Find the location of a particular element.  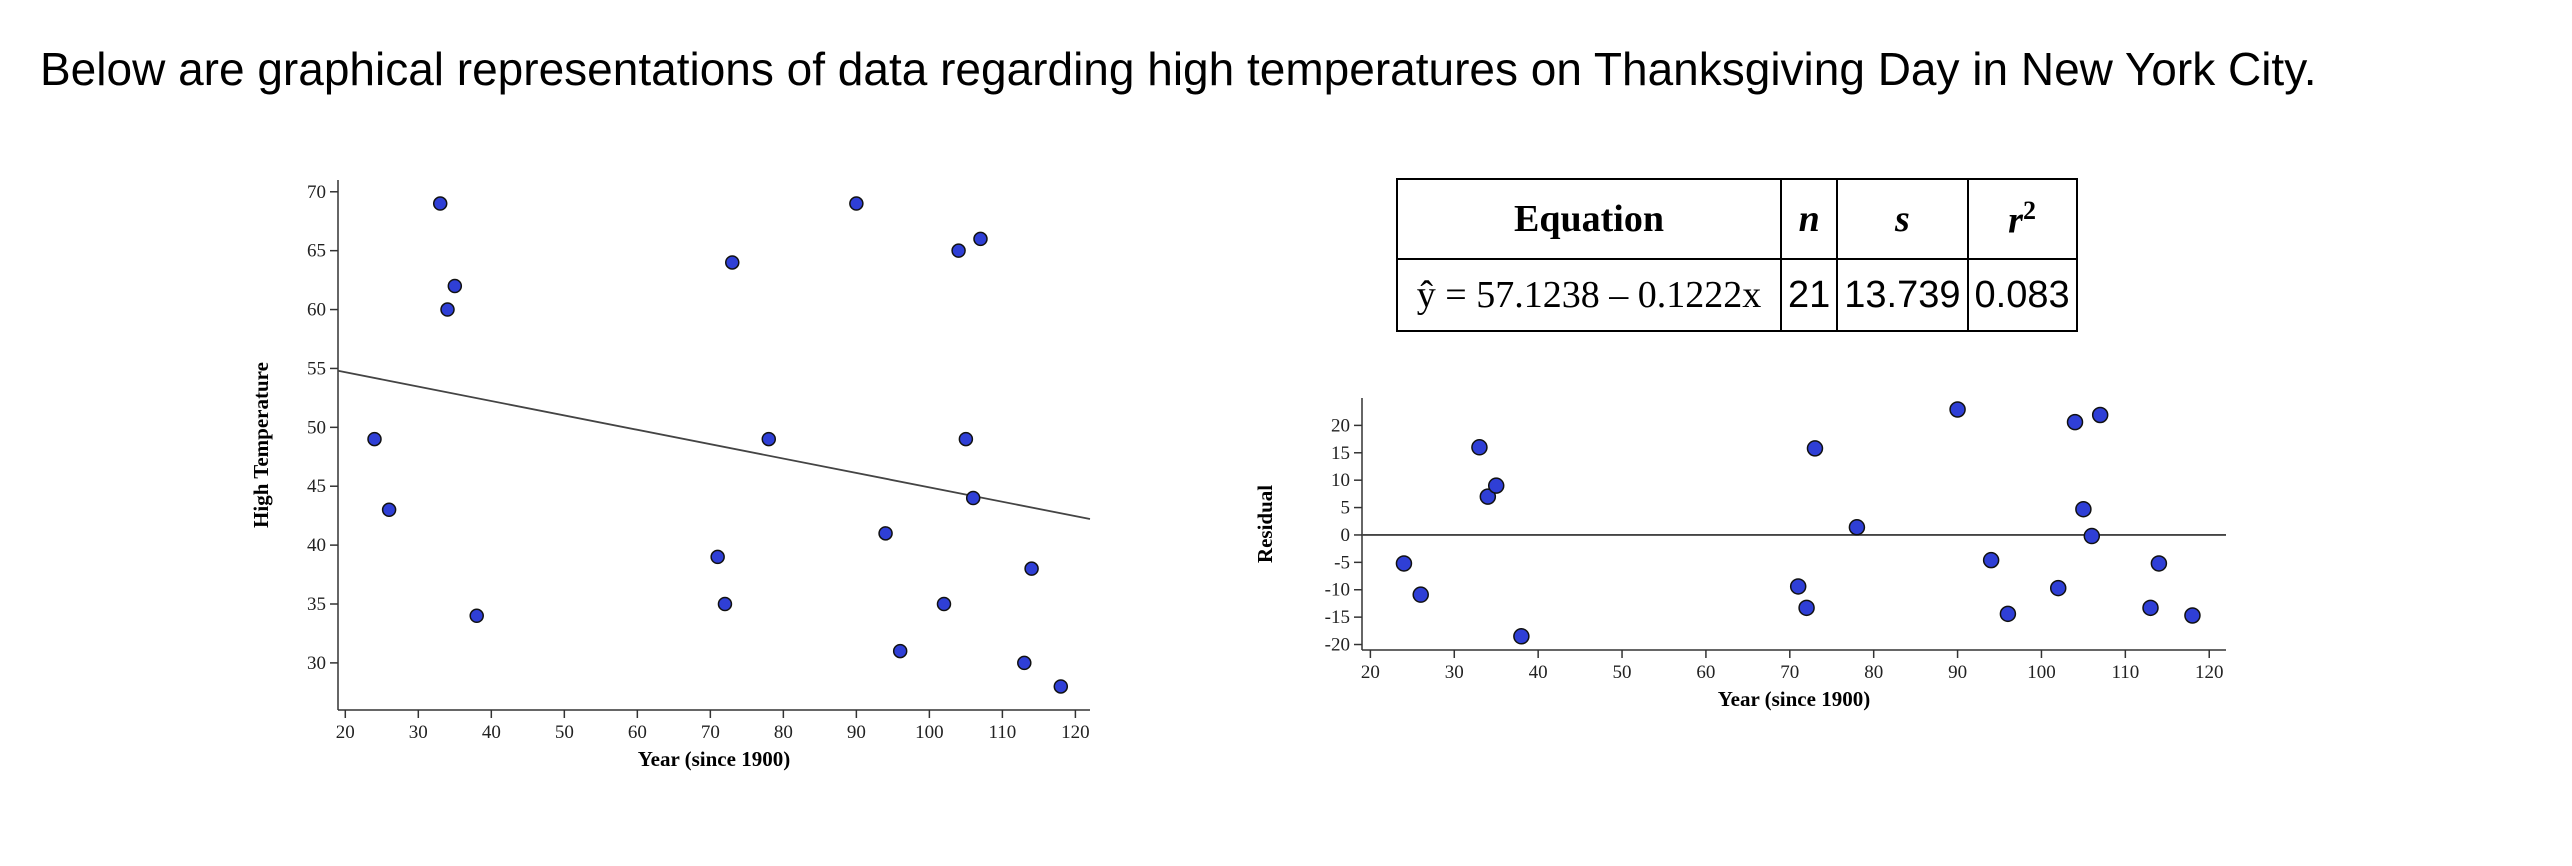

header-equation: Equation is located at coordinates (1589, 219).